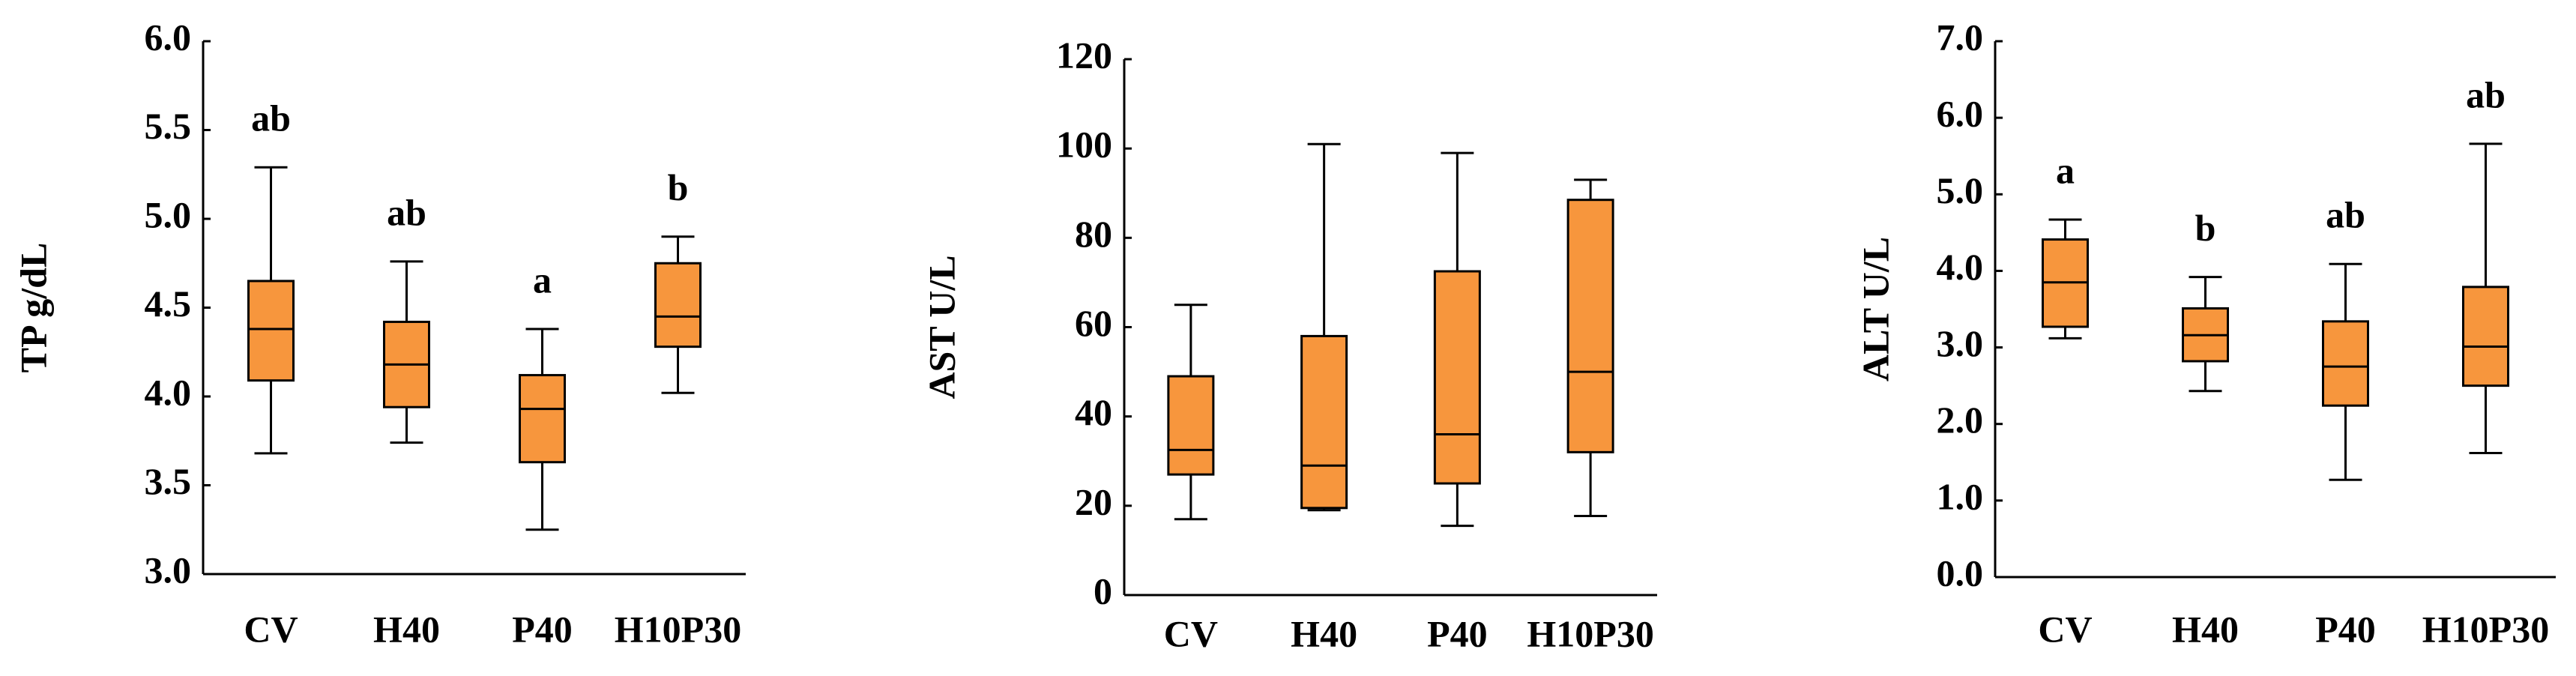 This screenshot has width=2576, height=676. Describe the element at coordinates (168, 304) in the screenshot. I see `y-tick-label: 4.5` at that location.